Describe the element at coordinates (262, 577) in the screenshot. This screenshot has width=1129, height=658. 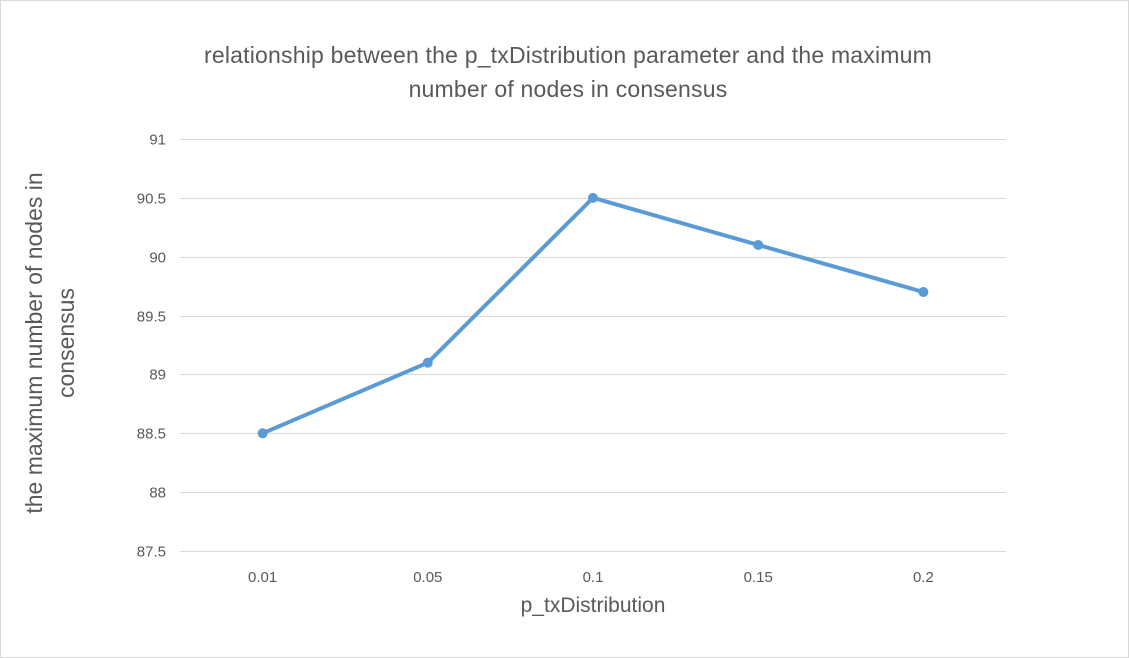
I see `x-tick-label: 0.01` at that location.